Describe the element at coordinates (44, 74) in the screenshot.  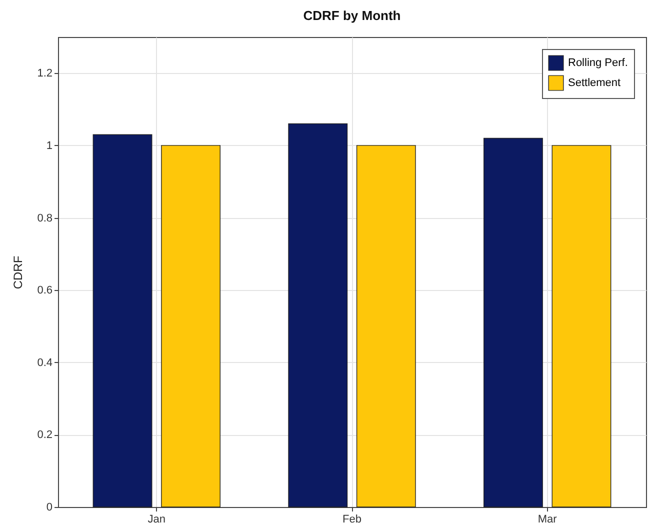
I see `y-tick-label: 1.2` at that location.